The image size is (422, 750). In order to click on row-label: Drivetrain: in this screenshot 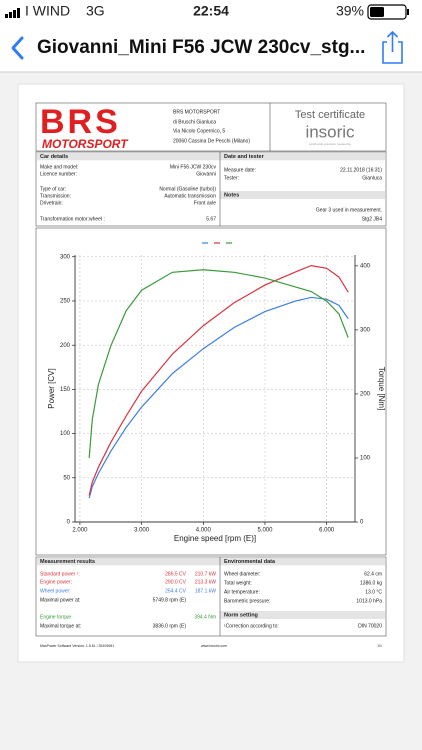, I will do `click(51, 203)`.